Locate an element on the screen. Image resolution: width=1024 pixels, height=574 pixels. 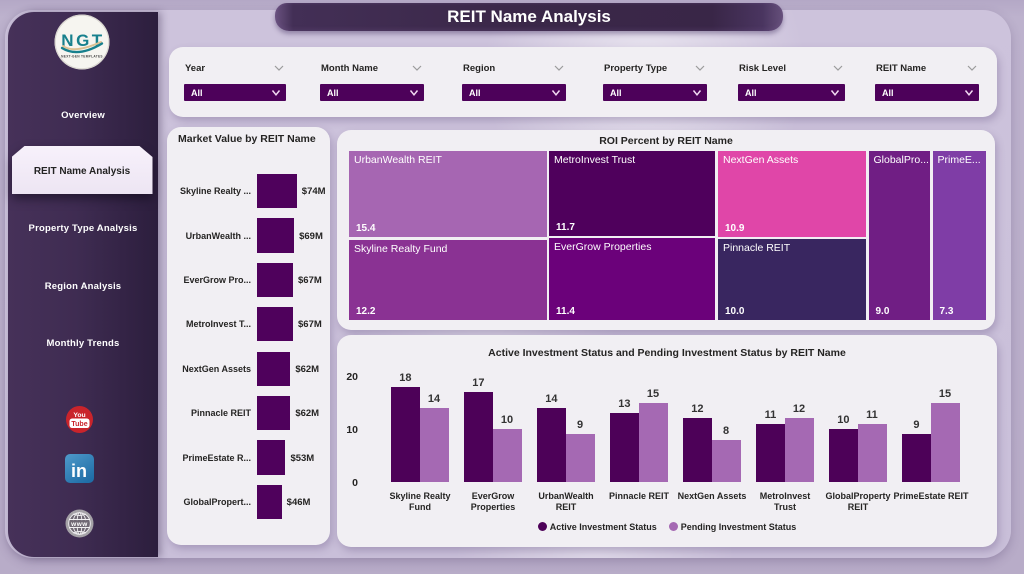
svg-text: Tube is located at coordinates (79, 424).